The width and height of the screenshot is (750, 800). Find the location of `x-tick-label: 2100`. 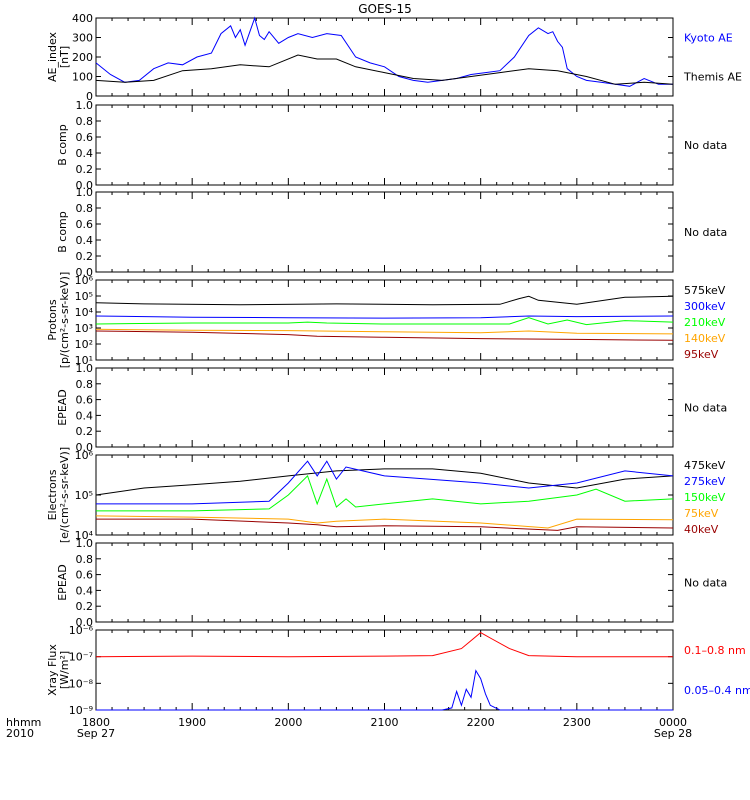

x-tick-label: 2100 is located at coordinates (385, 722).